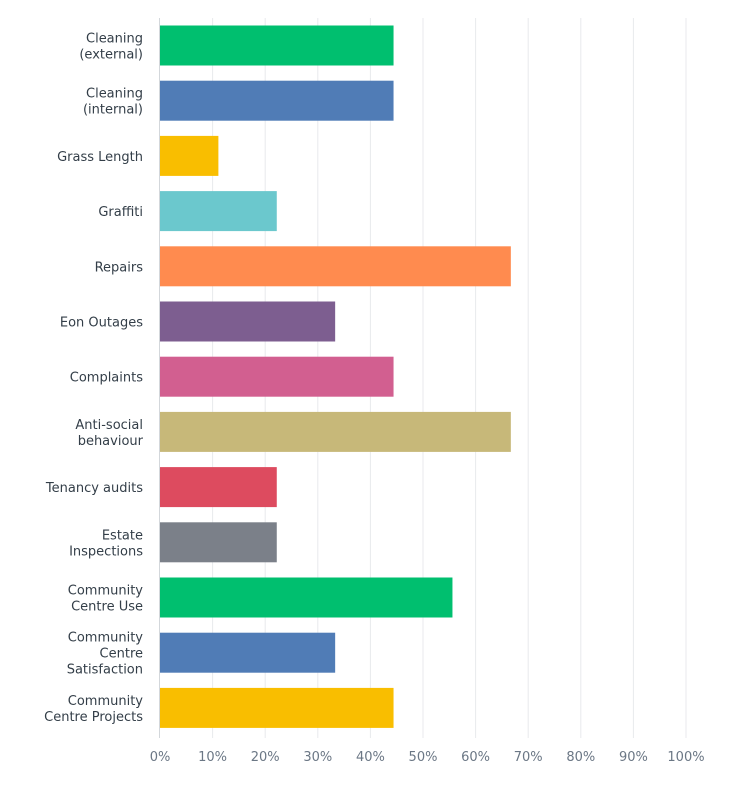 The width and height of the screenshot is (746, 794). What do you see at coordinates (106, 378) in the screenshot?
I see `category-label: Complaints` at bounding box center [106, 378].